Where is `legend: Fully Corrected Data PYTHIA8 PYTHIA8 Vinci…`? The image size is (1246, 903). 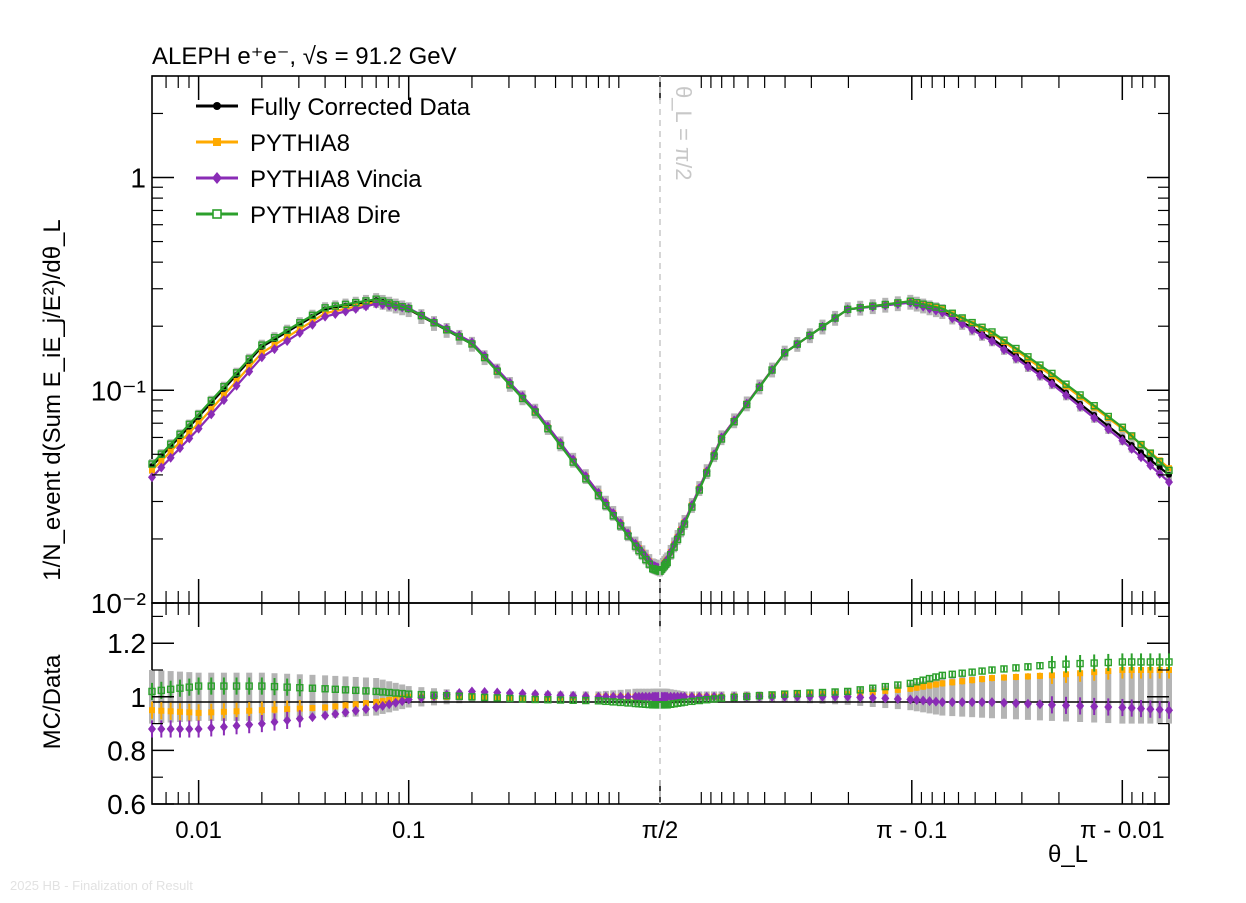
legend: Fully Corrected Data PYTHIA8 PYTHIA8 Vinci… is located at coordinates (333, 161).